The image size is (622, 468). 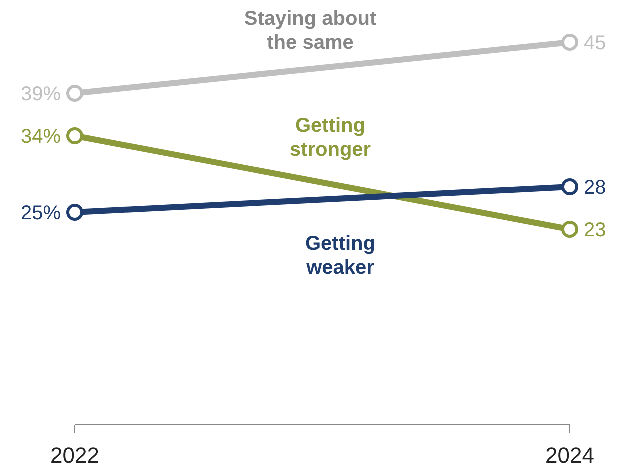 What do you see at coordinates (595, 43) in the screenshot?
I see `data-label: 45` at bounding box center [595, 43].